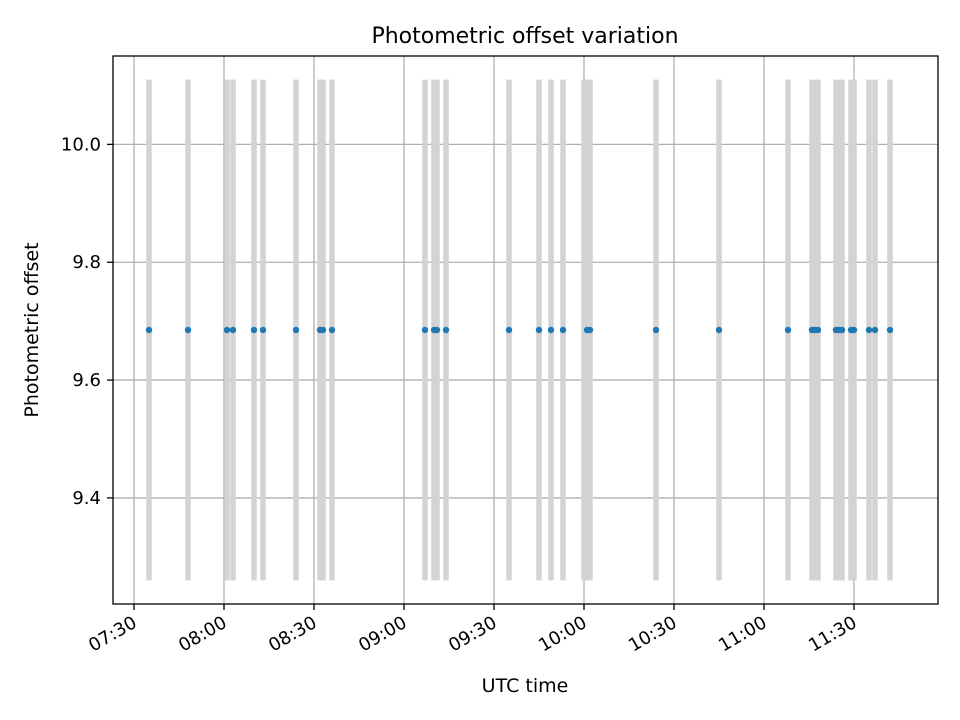 The height and width of the screenshot is (720, 960). I want to click on y-tick-label: 9.6, so click(86, 380).